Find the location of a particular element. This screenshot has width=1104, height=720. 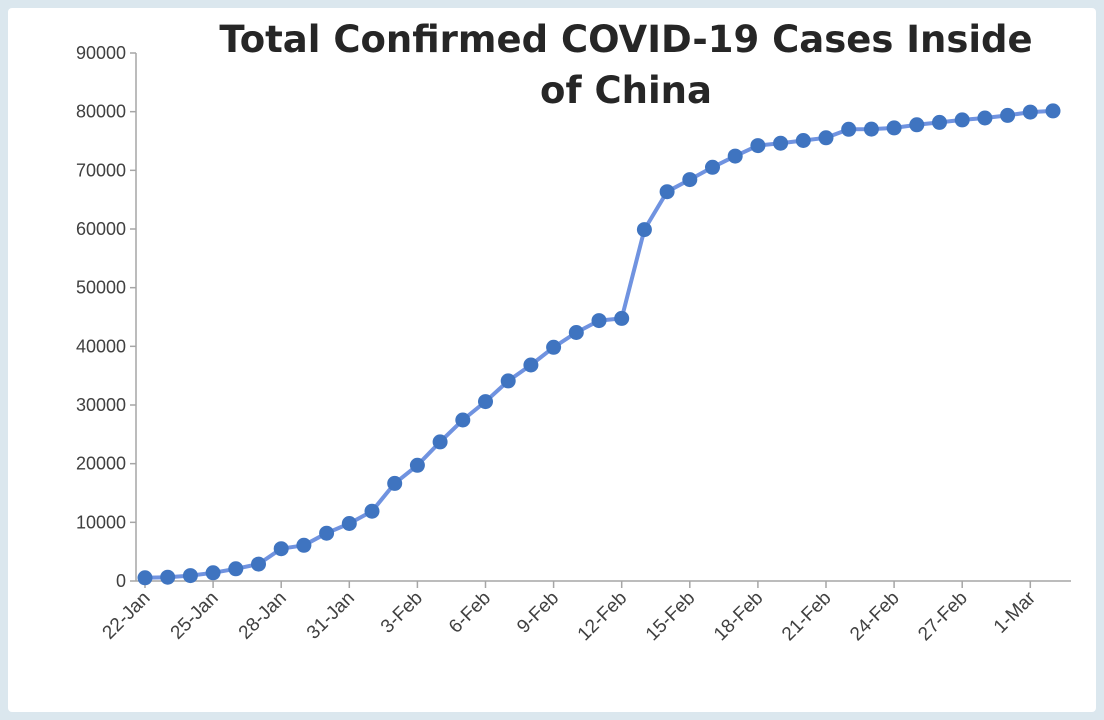

y-tick-label: 0 is located at coordinates (121, 581).